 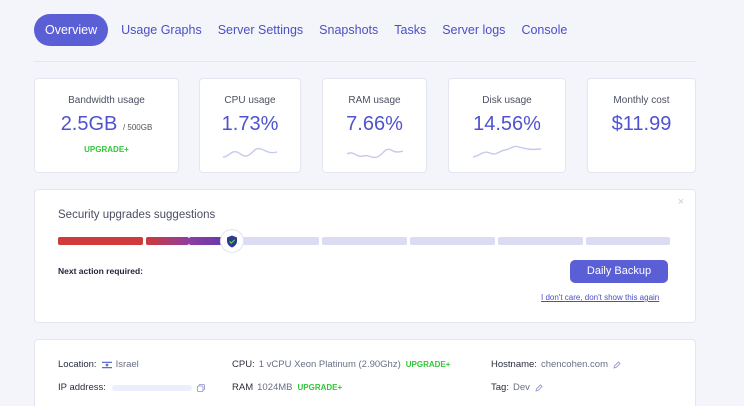 I want to click on security-progress-bar, so click(x=364, y=241).